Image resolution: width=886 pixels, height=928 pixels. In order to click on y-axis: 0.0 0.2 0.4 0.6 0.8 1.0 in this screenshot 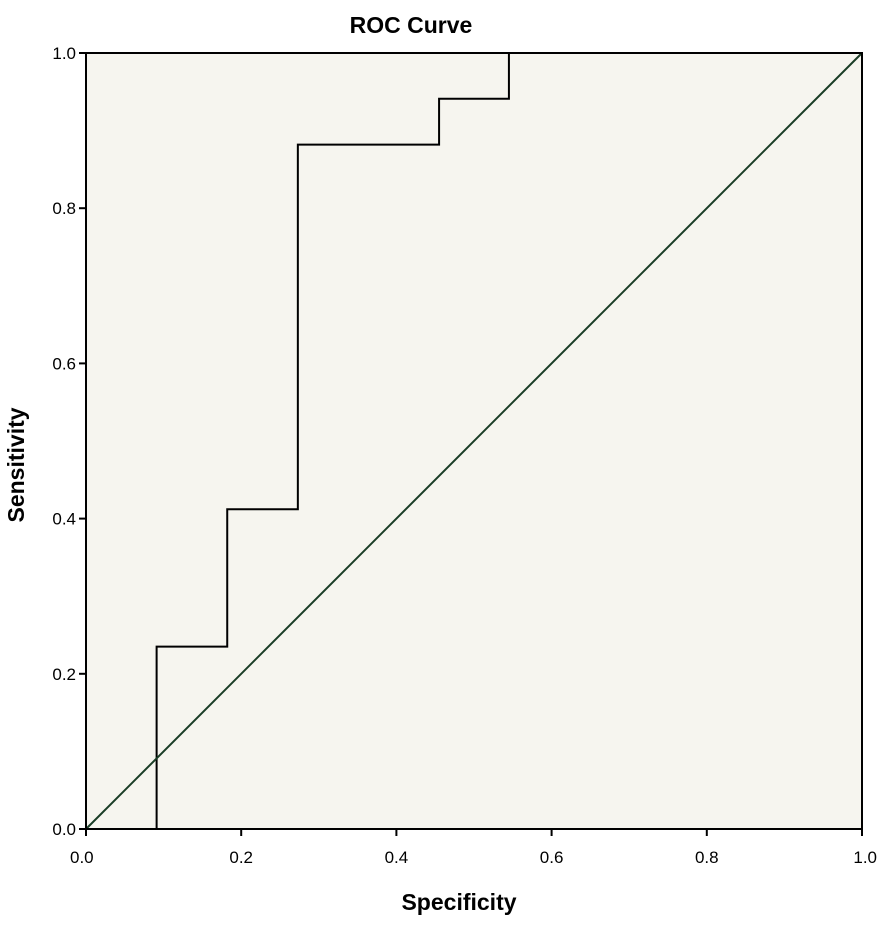, I will do `click(69, 441)`.